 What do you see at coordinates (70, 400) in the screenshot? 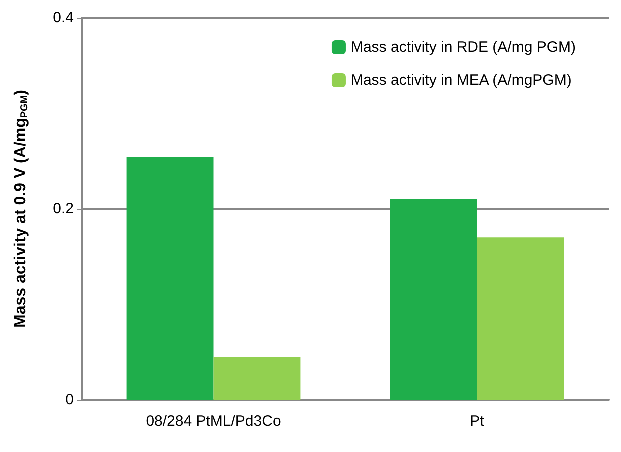
I see `y-tick-label: 0` at bounding box center [70, 400].